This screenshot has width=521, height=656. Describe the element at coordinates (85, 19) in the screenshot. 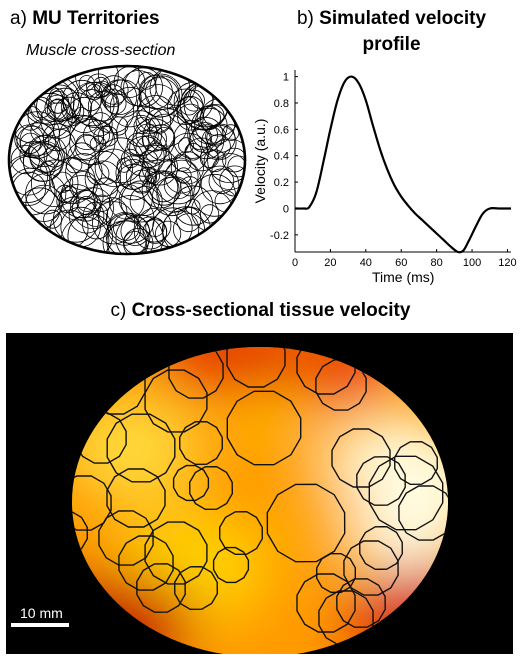

I see `panel-a-title: a) MU Territories` at that location.